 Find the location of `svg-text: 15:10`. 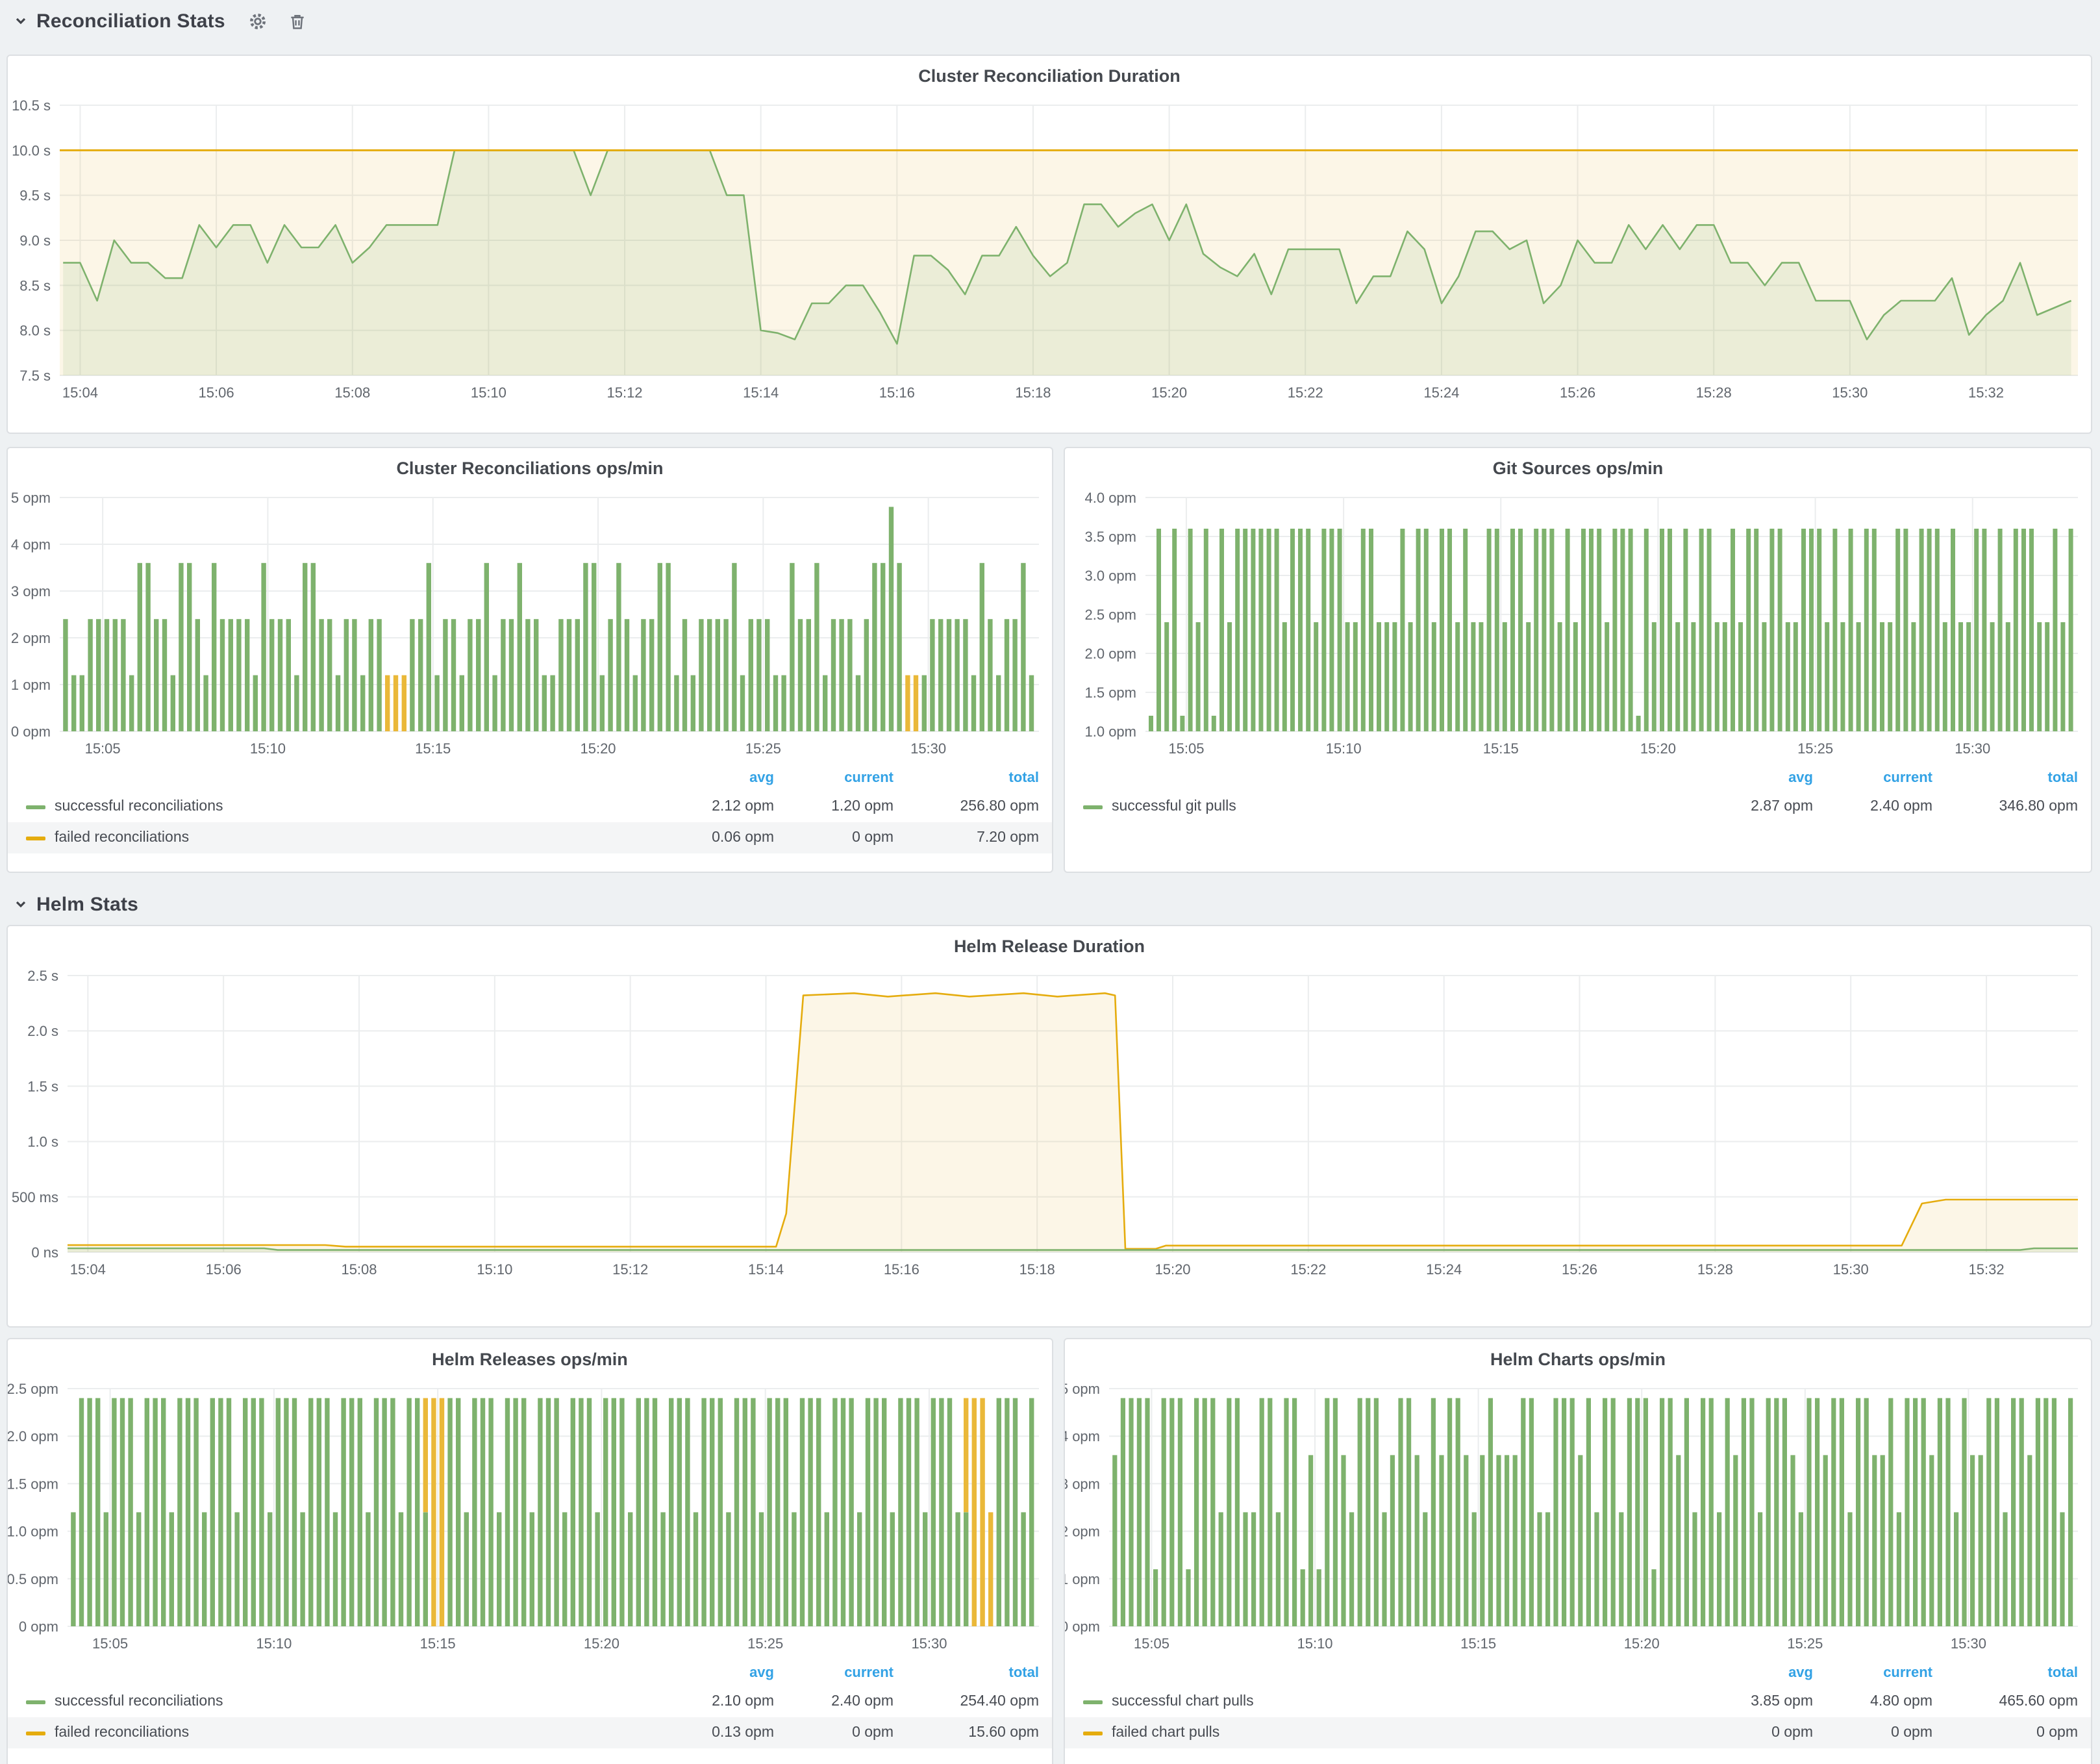

svg-text: 15:10 is located at coordinates (488, 393).